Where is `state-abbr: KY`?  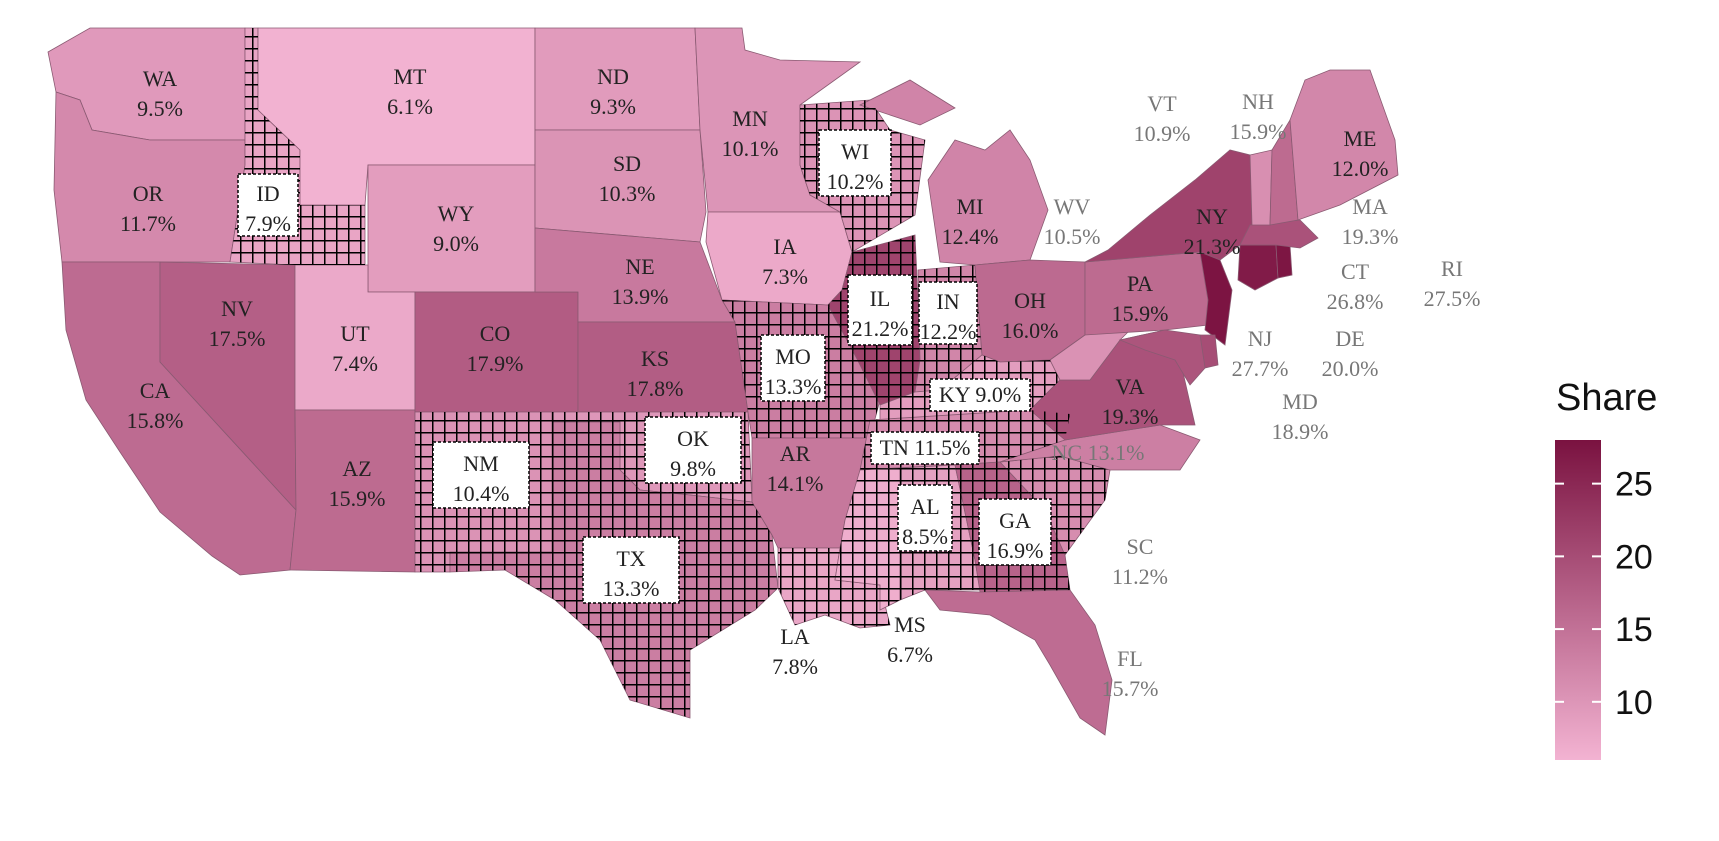 state-abbr: KY is located at coordinates (955, 394).